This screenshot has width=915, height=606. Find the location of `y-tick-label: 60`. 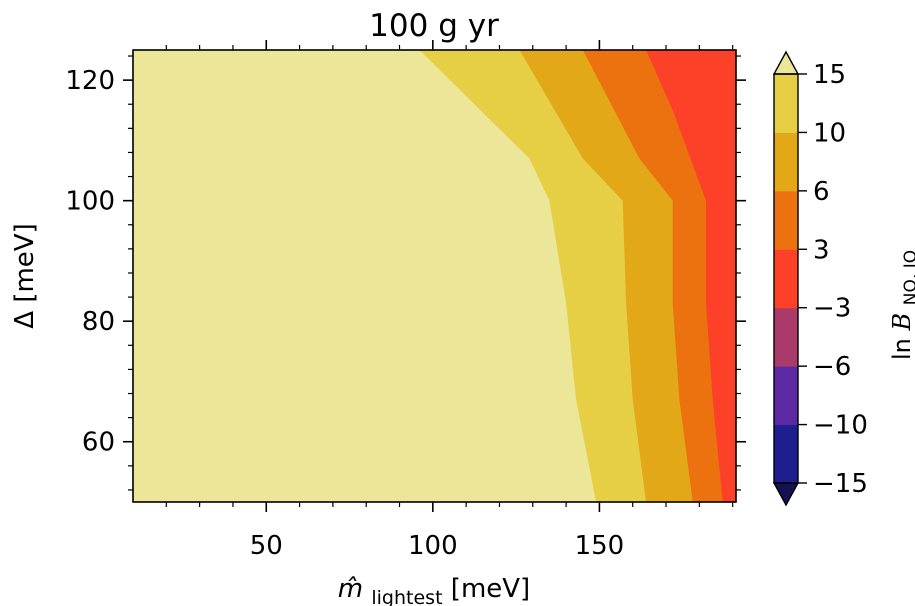

y-tick-label: 60 is located at coordinates (98, 443).